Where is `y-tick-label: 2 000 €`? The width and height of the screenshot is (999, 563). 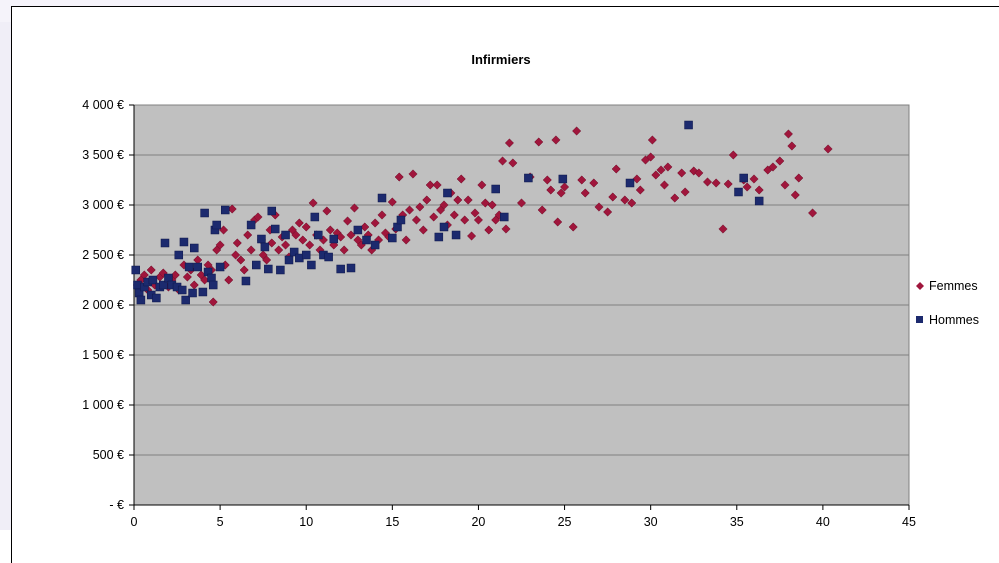 y-tick-label: 2 000 € is located at coordinates (103, 305).